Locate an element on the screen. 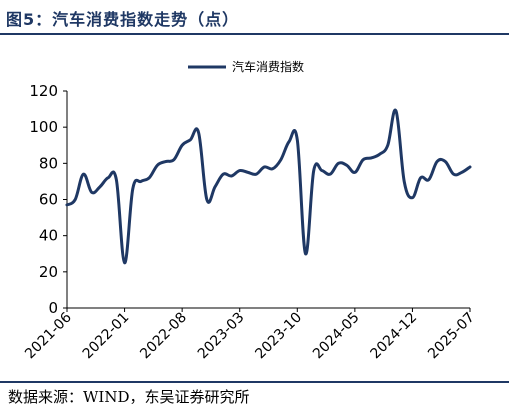  y-tick-label: 0 is located at coordinates (53, 308).